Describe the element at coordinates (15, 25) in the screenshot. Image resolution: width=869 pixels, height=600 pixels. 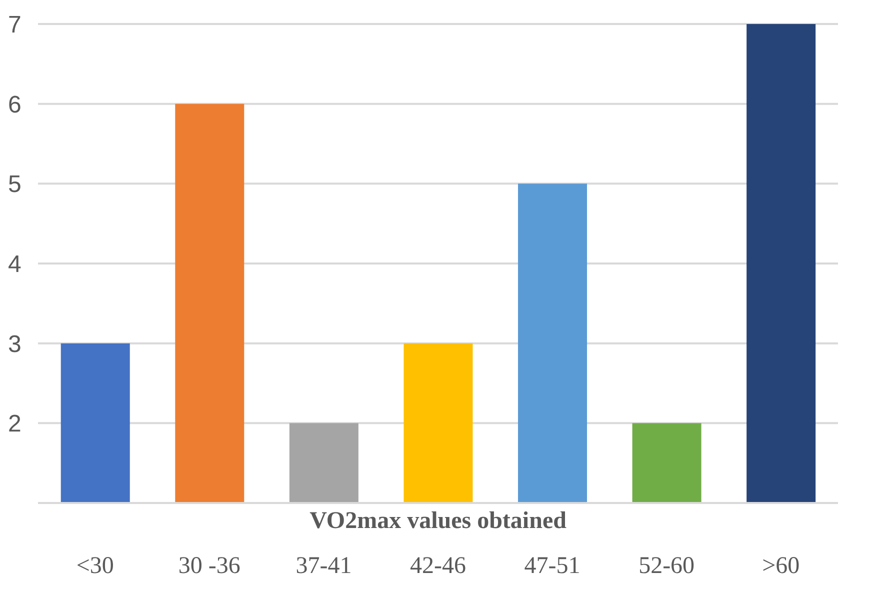
I see `y-tick-label: 7` at that location.